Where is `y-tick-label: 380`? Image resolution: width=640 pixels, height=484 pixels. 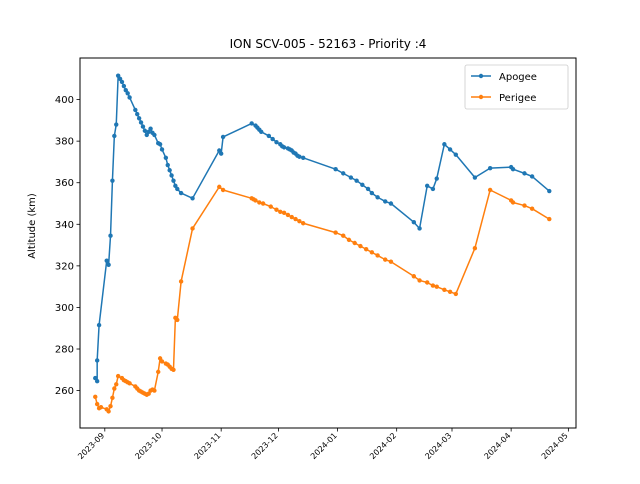
y-tick-label: 380 is located at coordinates (64, 142).